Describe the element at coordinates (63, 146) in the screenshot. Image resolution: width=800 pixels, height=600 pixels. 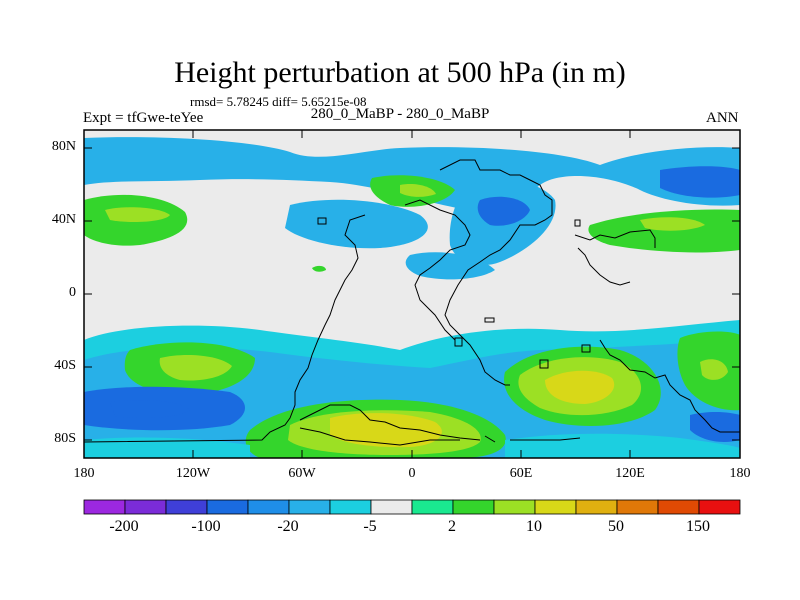
I see `y-tick-label: 80N` at that location.